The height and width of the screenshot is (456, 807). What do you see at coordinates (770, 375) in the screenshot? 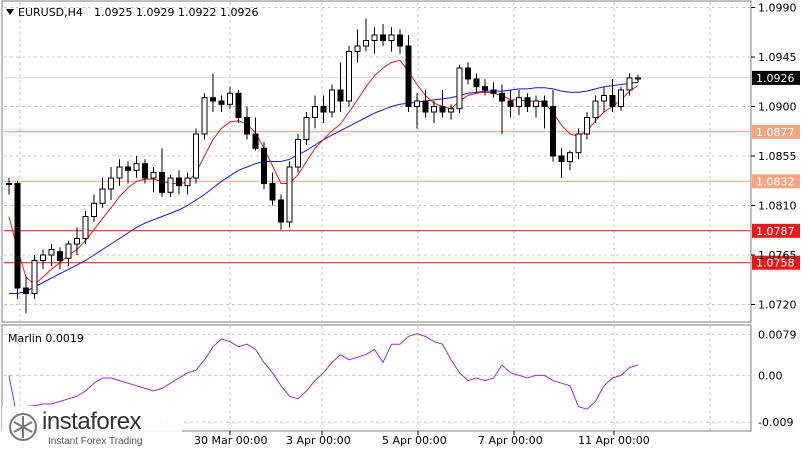
I see `indicator-scale-label: 0.00` at bounding box center [770, 375].